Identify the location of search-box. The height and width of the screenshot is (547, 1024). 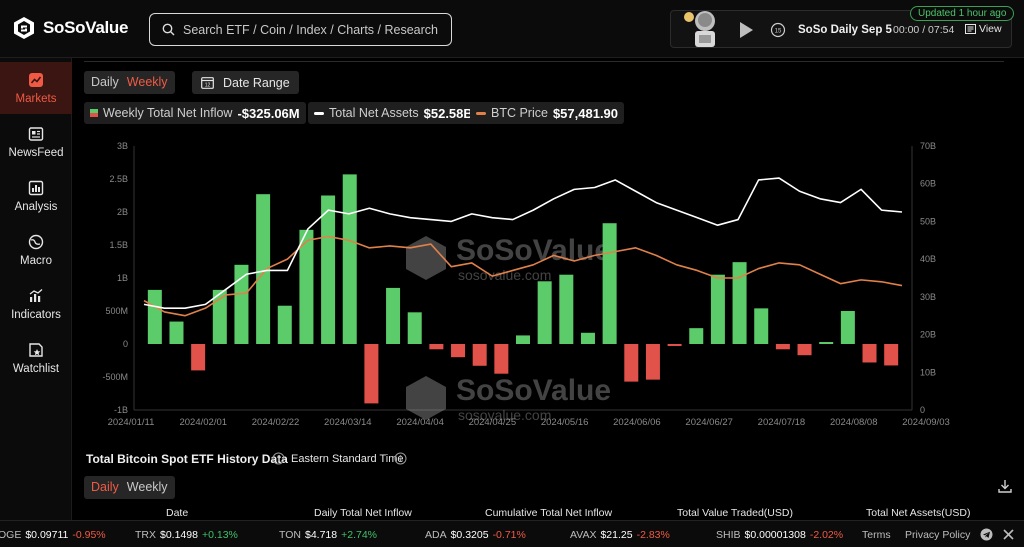
(300, 29).